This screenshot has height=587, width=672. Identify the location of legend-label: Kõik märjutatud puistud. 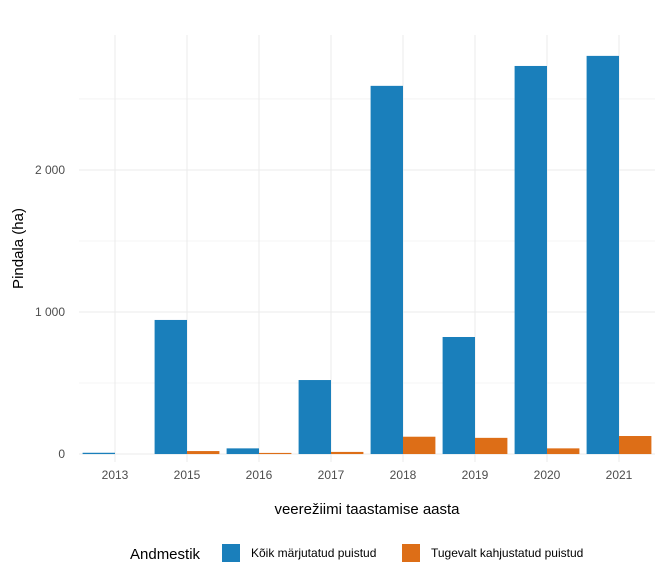
(313, 553).